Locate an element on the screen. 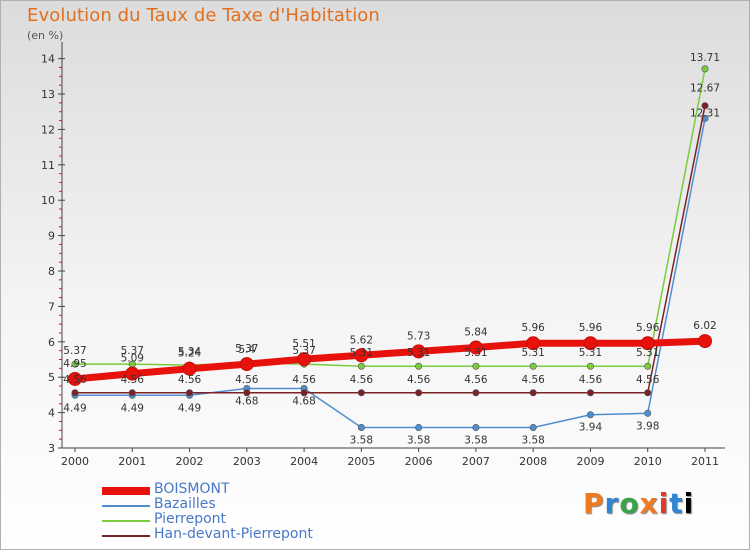 Image resolution: width=750 pixels, height=550 pixels. data-label-0: 4.95 is located at coordinates (74, 364).